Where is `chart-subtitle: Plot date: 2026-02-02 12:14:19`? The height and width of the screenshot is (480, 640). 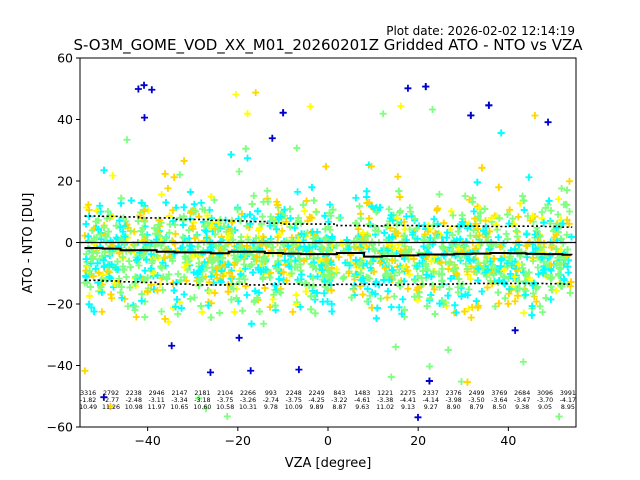 chart-subtitle: Plot date: 2026-02-02 12:14:19 is located at coordinates (480, 31).